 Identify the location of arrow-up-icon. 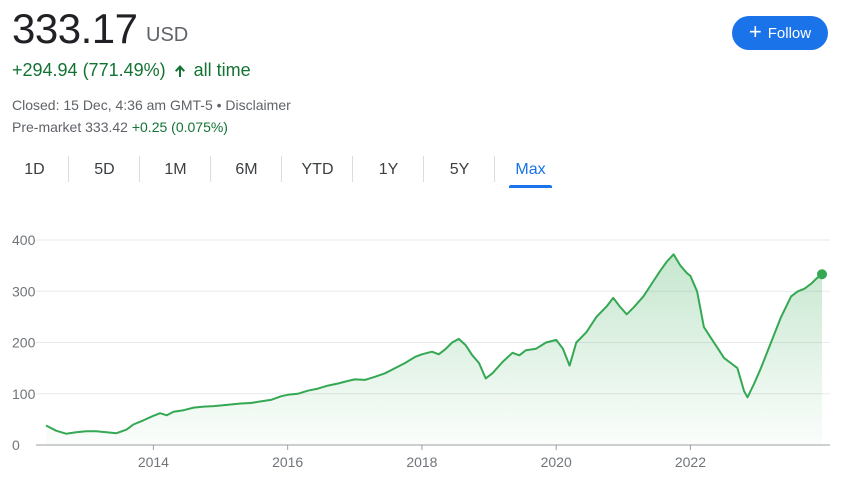
(180, 71).